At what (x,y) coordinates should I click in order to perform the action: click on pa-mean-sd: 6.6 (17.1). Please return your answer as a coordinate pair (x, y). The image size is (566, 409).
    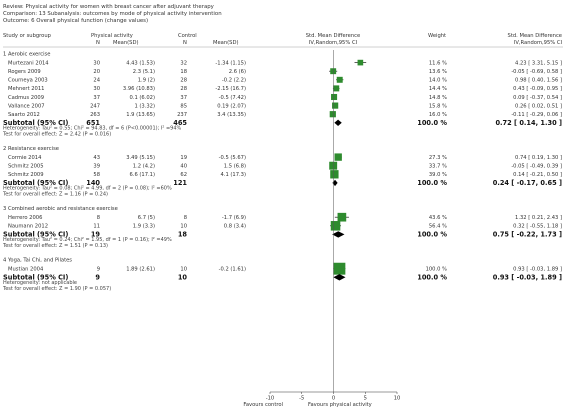
    Looking at the image, I should click on (143, 175).